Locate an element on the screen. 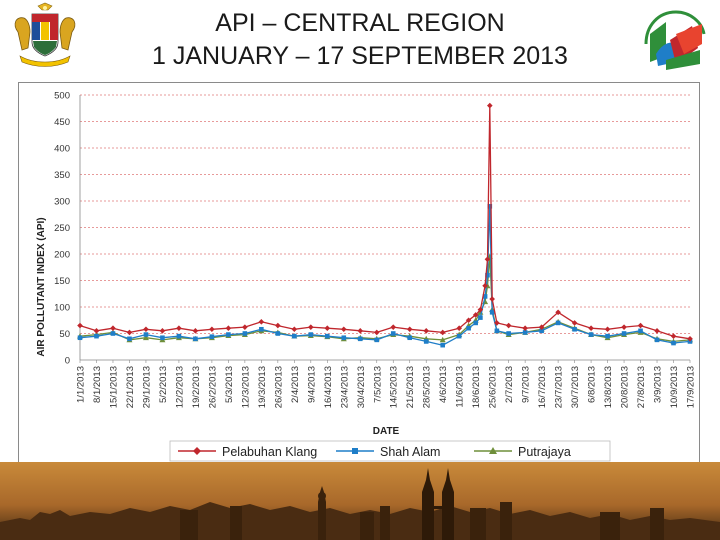 This screenshot has width=720, height=540. legend: Pelabuhan Klang Shah Alam Putrajaya is located at coordinates (390, 451).